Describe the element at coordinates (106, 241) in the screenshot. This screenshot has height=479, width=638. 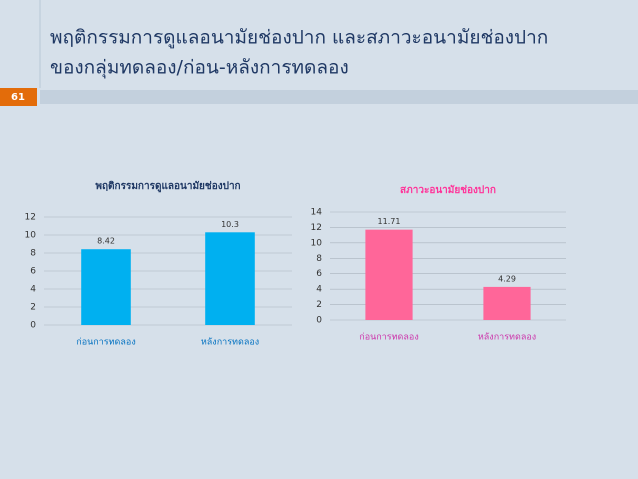
I see `value-label: 8.42` at that location.